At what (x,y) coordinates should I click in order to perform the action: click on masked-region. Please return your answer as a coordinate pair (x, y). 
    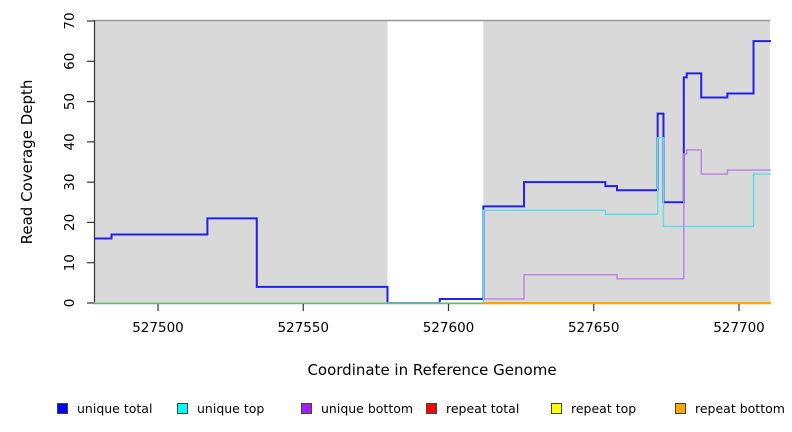
    Looking at the image, I should click on (435, 162).